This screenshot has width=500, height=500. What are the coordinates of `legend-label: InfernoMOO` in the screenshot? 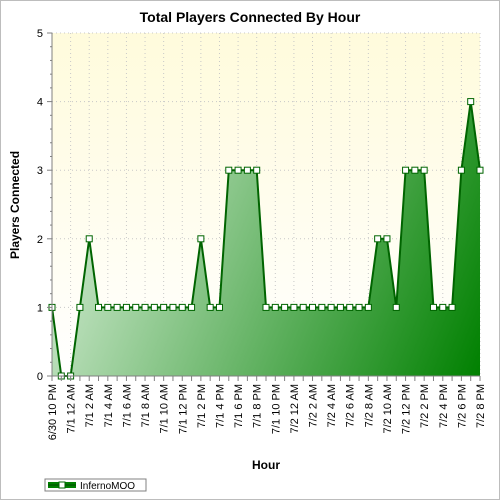 It's located at (107, 486).